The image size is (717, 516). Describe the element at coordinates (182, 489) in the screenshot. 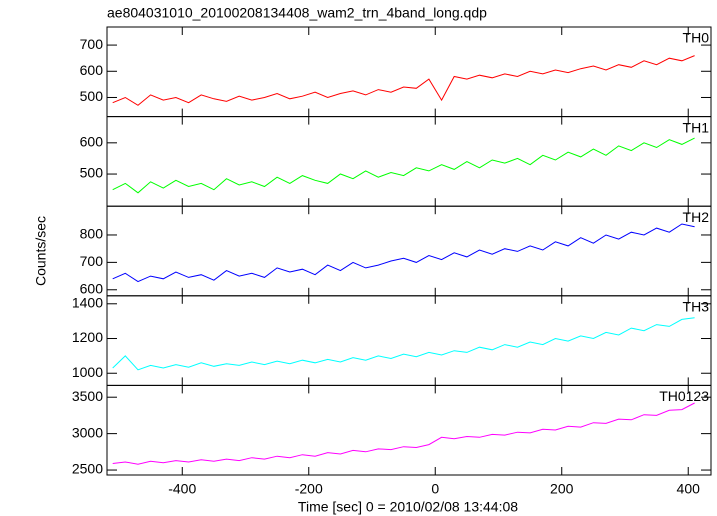

I see `x-tick-label: -400` at that location.